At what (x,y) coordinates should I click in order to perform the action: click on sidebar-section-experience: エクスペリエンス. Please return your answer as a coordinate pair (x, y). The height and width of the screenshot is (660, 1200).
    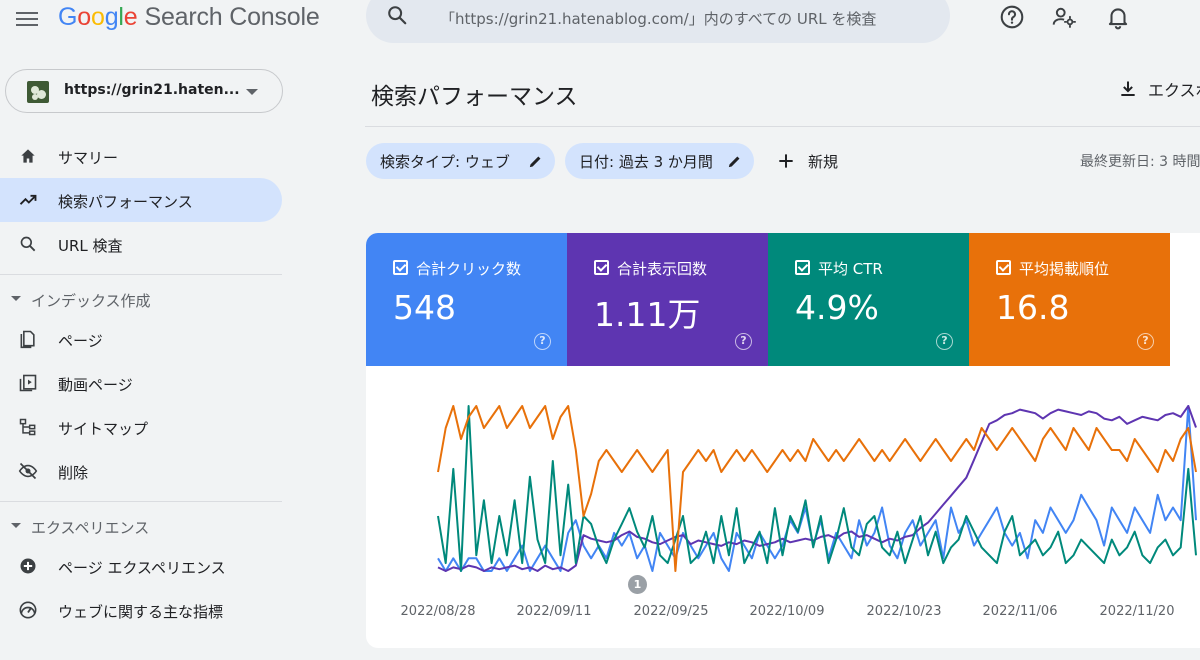
    Looking at the image, I should click on (141, 526).